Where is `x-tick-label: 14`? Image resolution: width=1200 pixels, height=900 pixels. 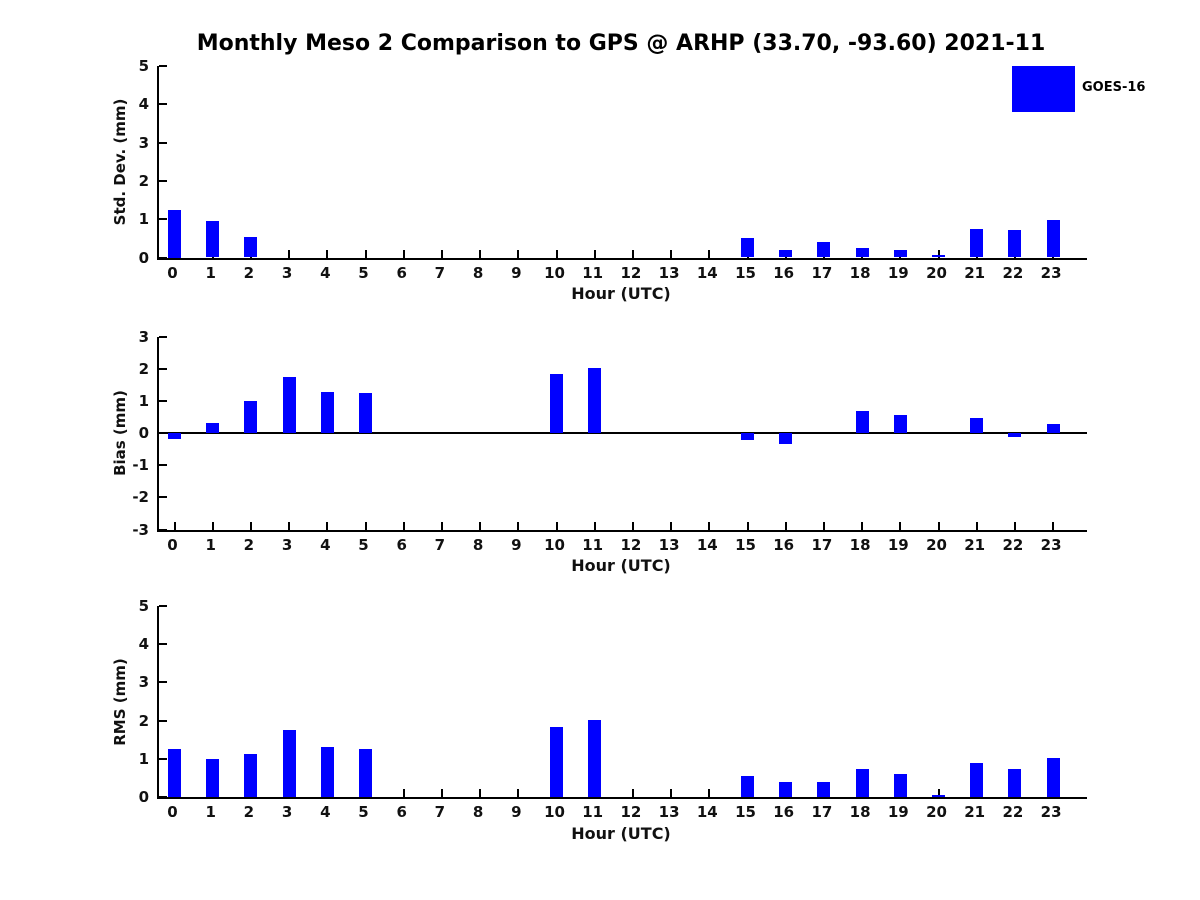 x-tick-label: 14 is located at coordinates (707, 812).